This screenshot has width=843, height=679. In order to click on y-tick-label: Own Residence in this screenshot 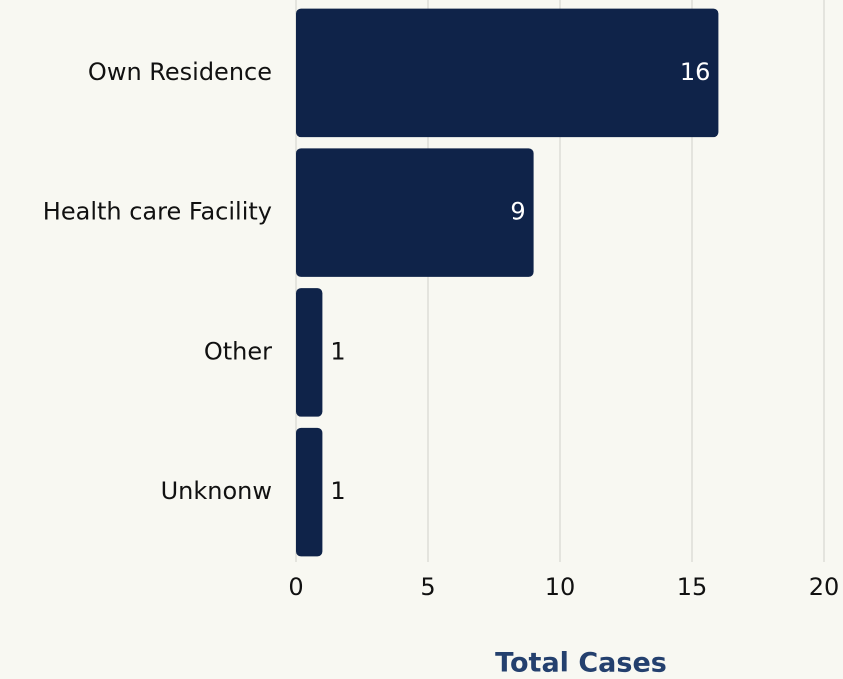, I will do `click(180, 72)`.